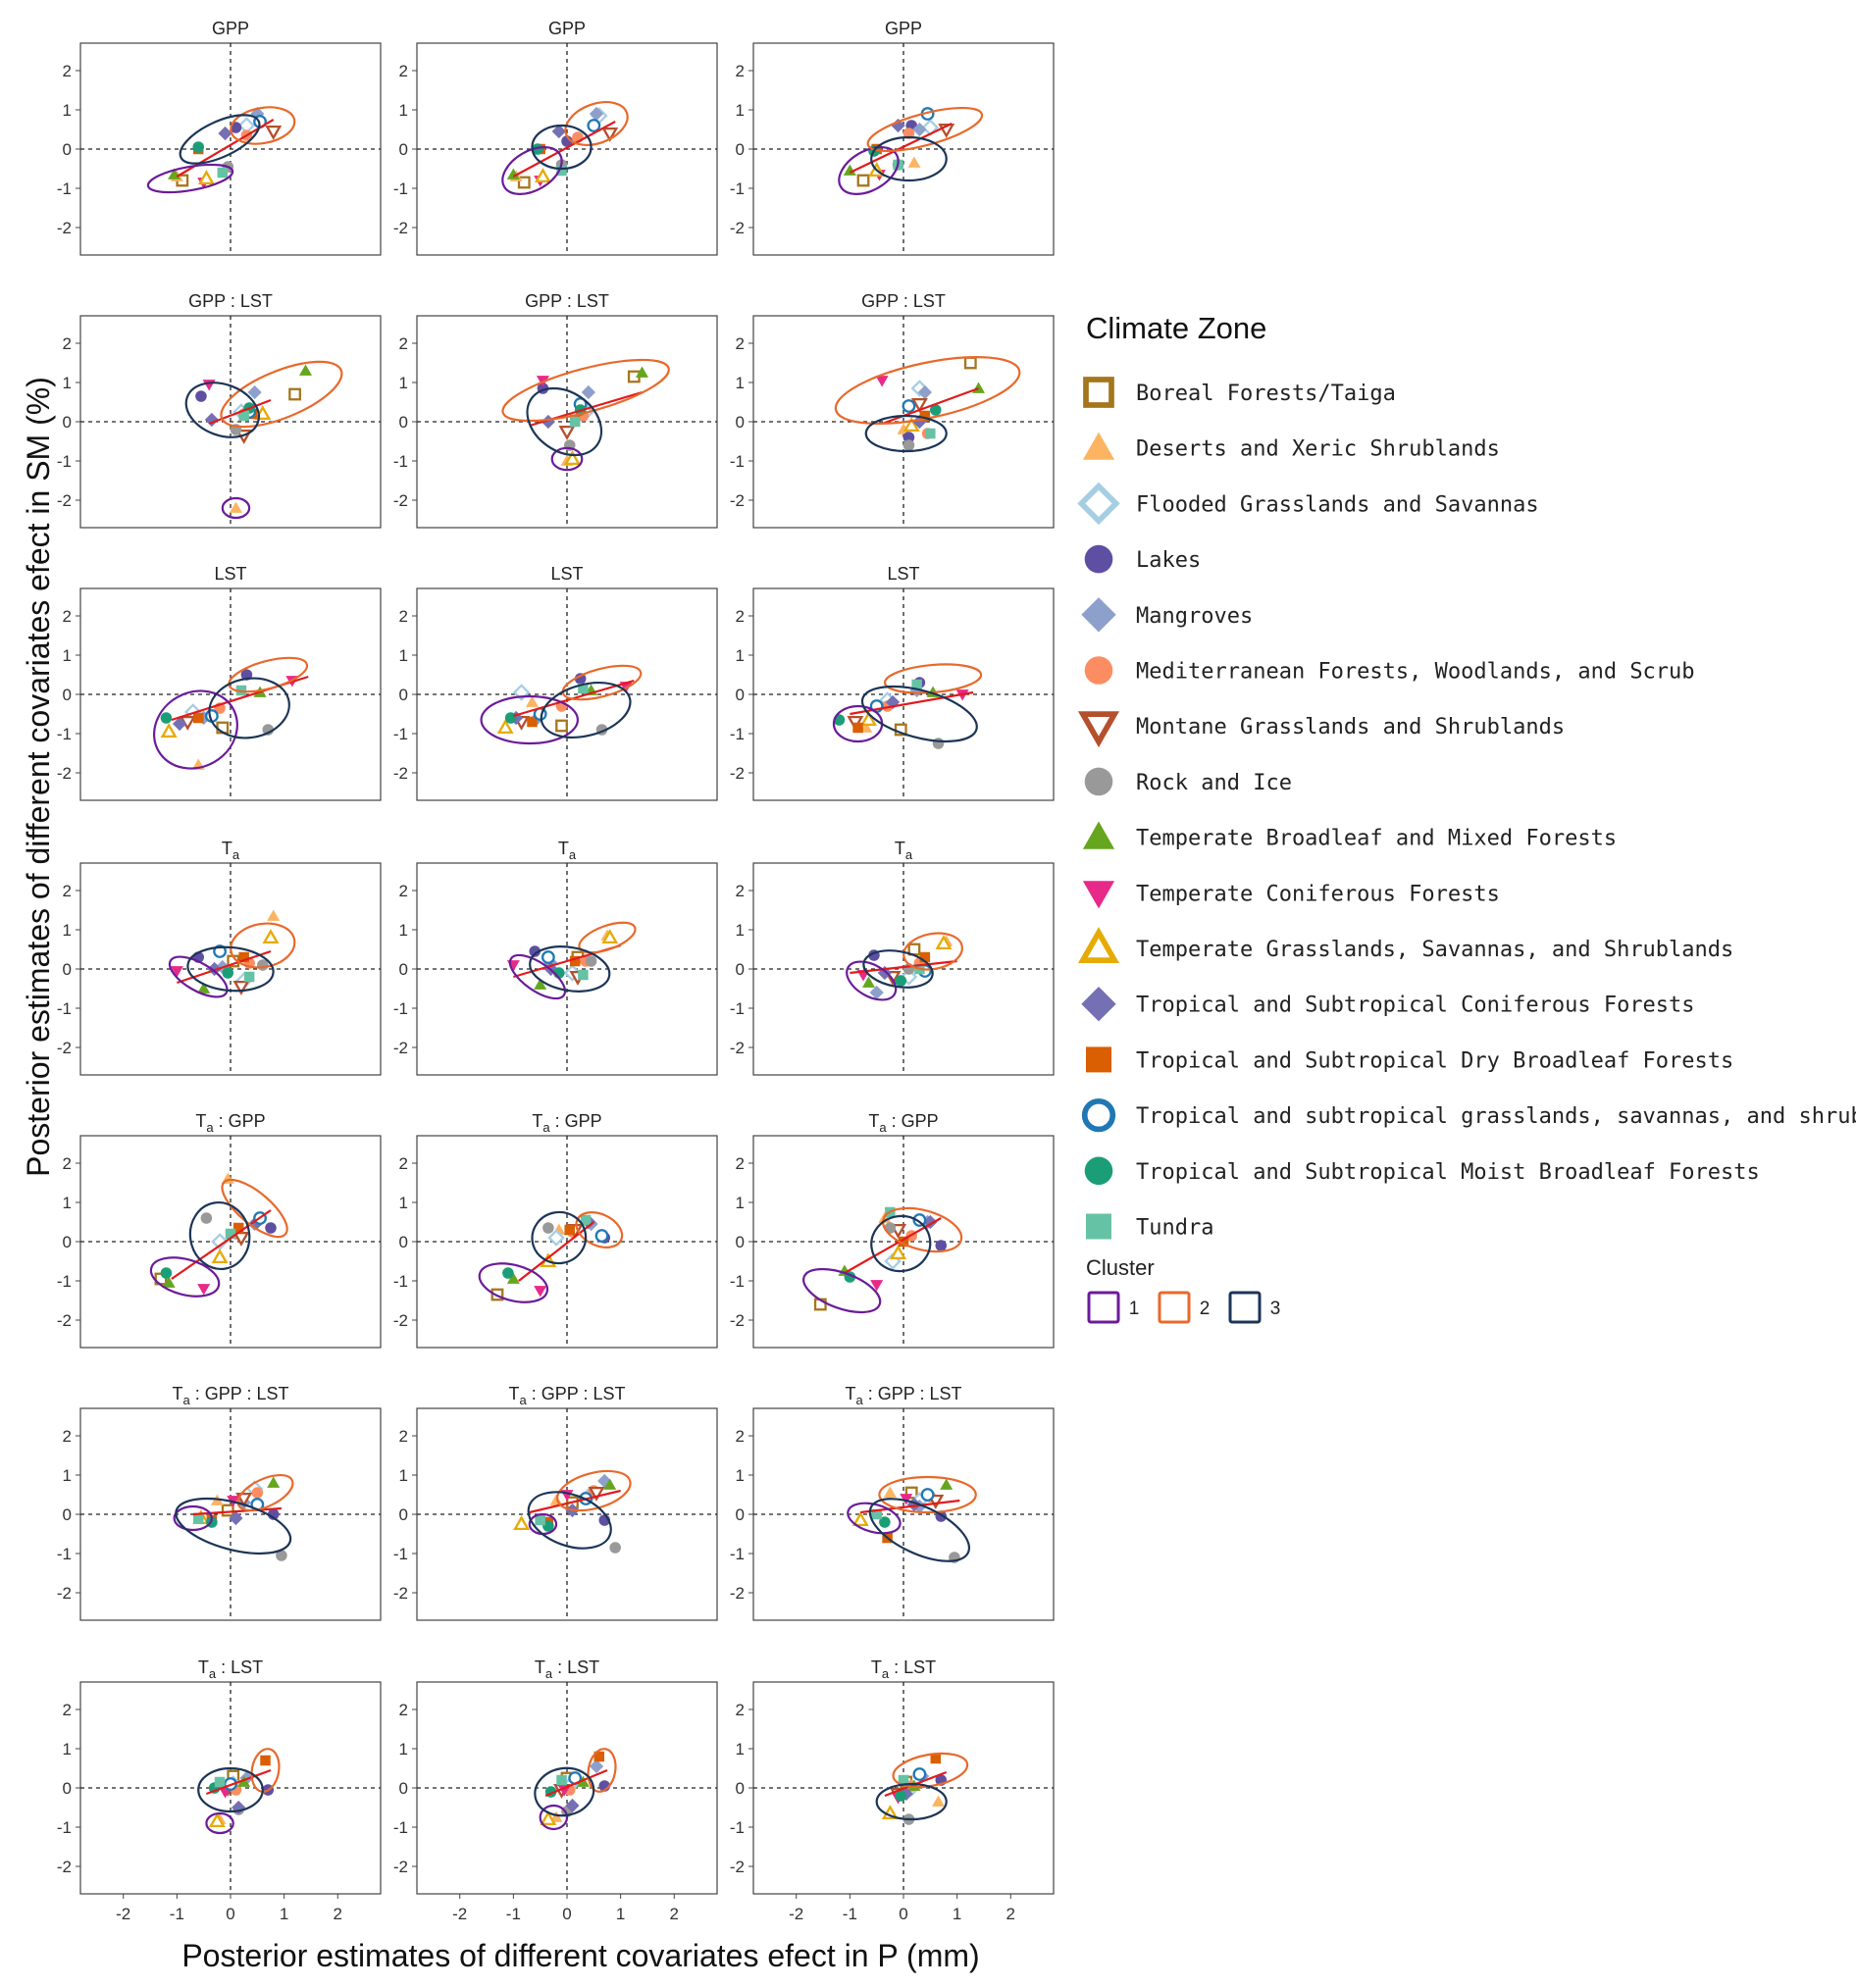 This screenshot has width=1856, height=1988. I want to click on panel-r6-c3: Ta : GPP : LST -2 -1 0 1 2, so click(892, 1502).